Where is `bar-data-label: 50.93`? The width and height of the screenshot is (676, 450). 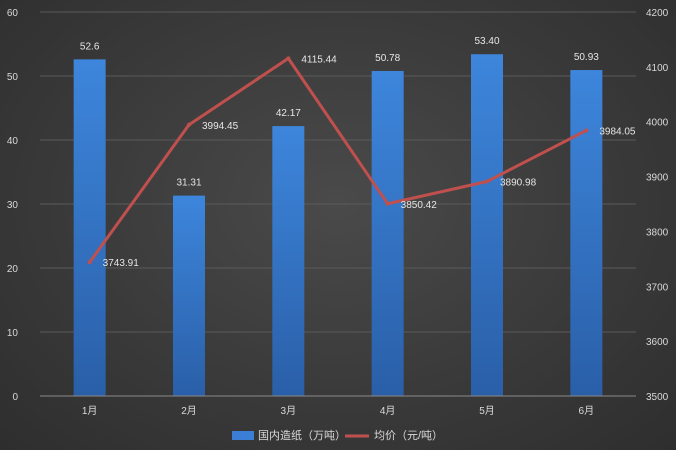
bar-data-label: 50.93 is located at coordinates (586, 57).